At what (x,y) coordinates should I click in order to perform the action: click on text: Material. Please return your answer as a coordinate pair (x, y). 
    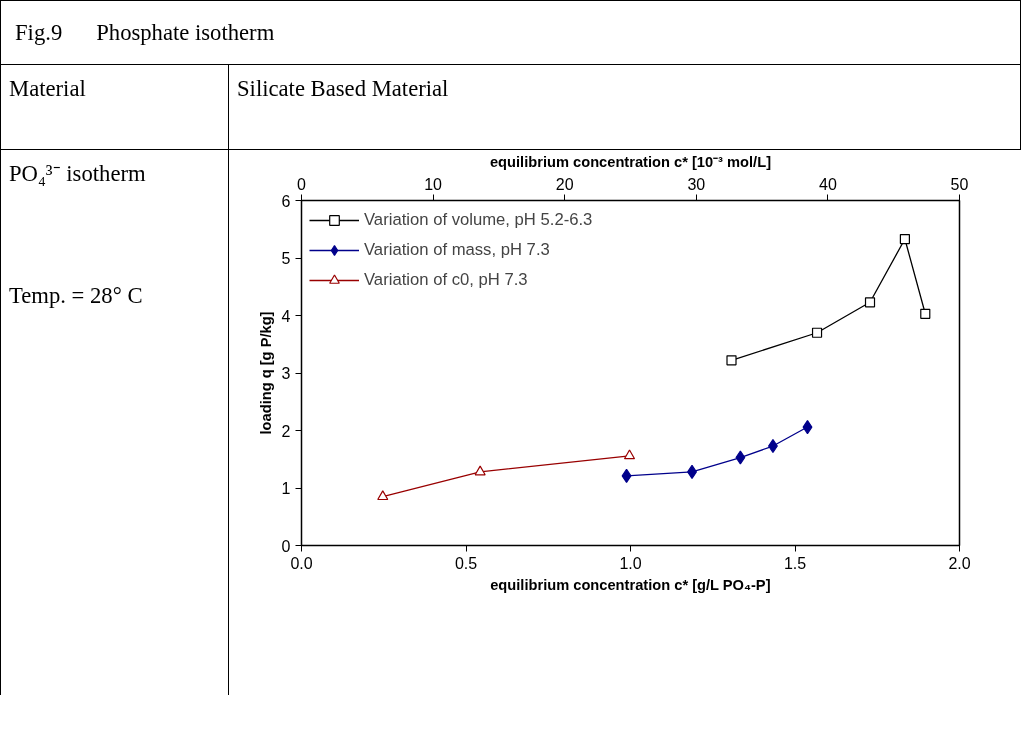
    Looking at the image, I should click on (47, 89).